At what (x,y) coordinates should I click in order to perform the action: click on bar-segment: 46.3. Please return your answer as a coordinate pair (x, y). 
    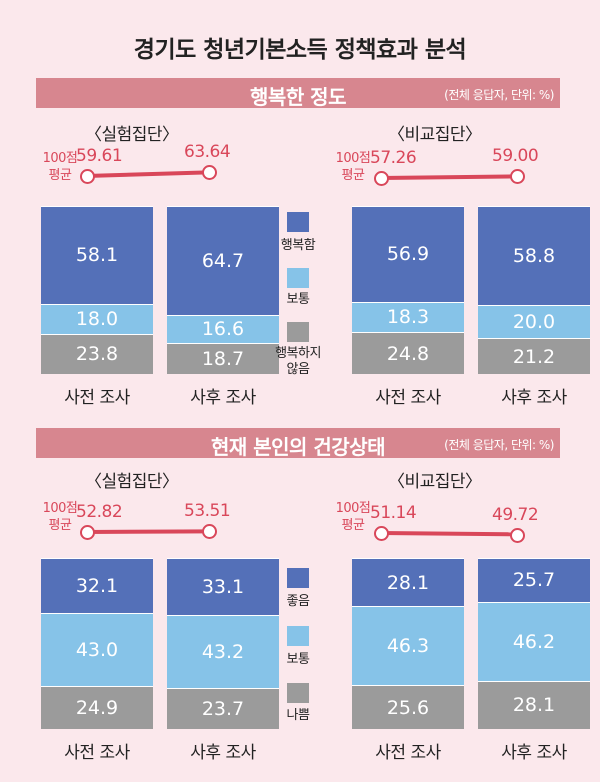
    Looking at the image, I should click on (408, 646).